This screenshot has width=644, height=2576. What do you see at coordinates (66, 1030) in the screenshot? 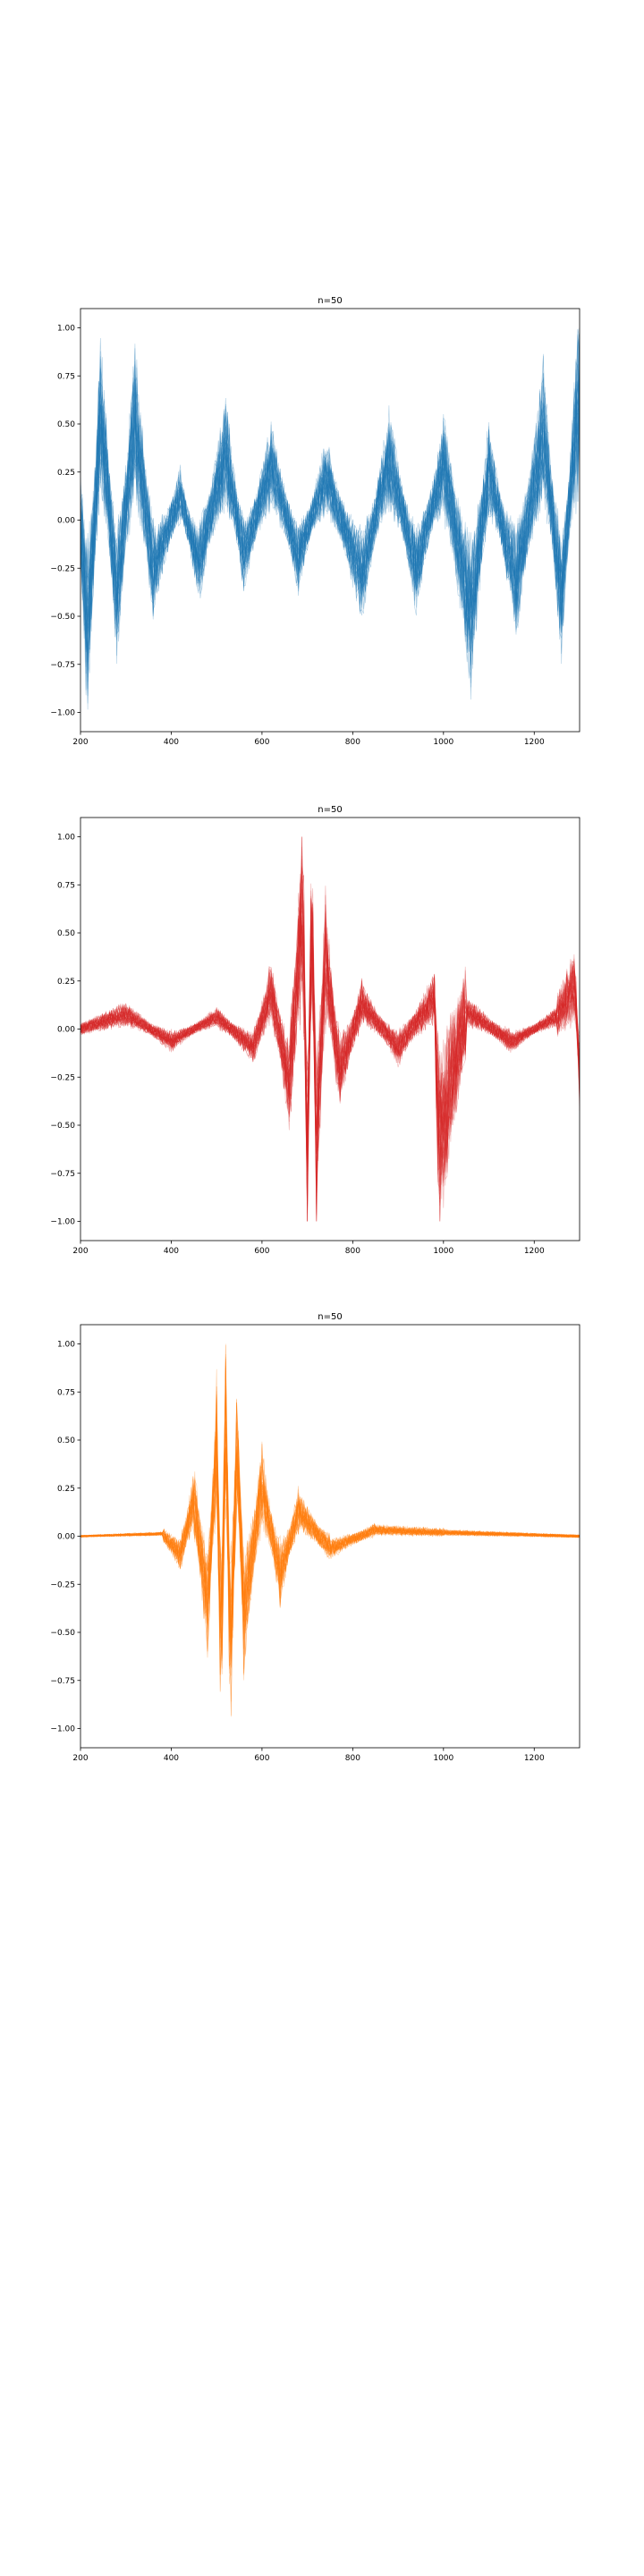
I see `y-tick-label: 0.00` at bounding box center [66, 1030].